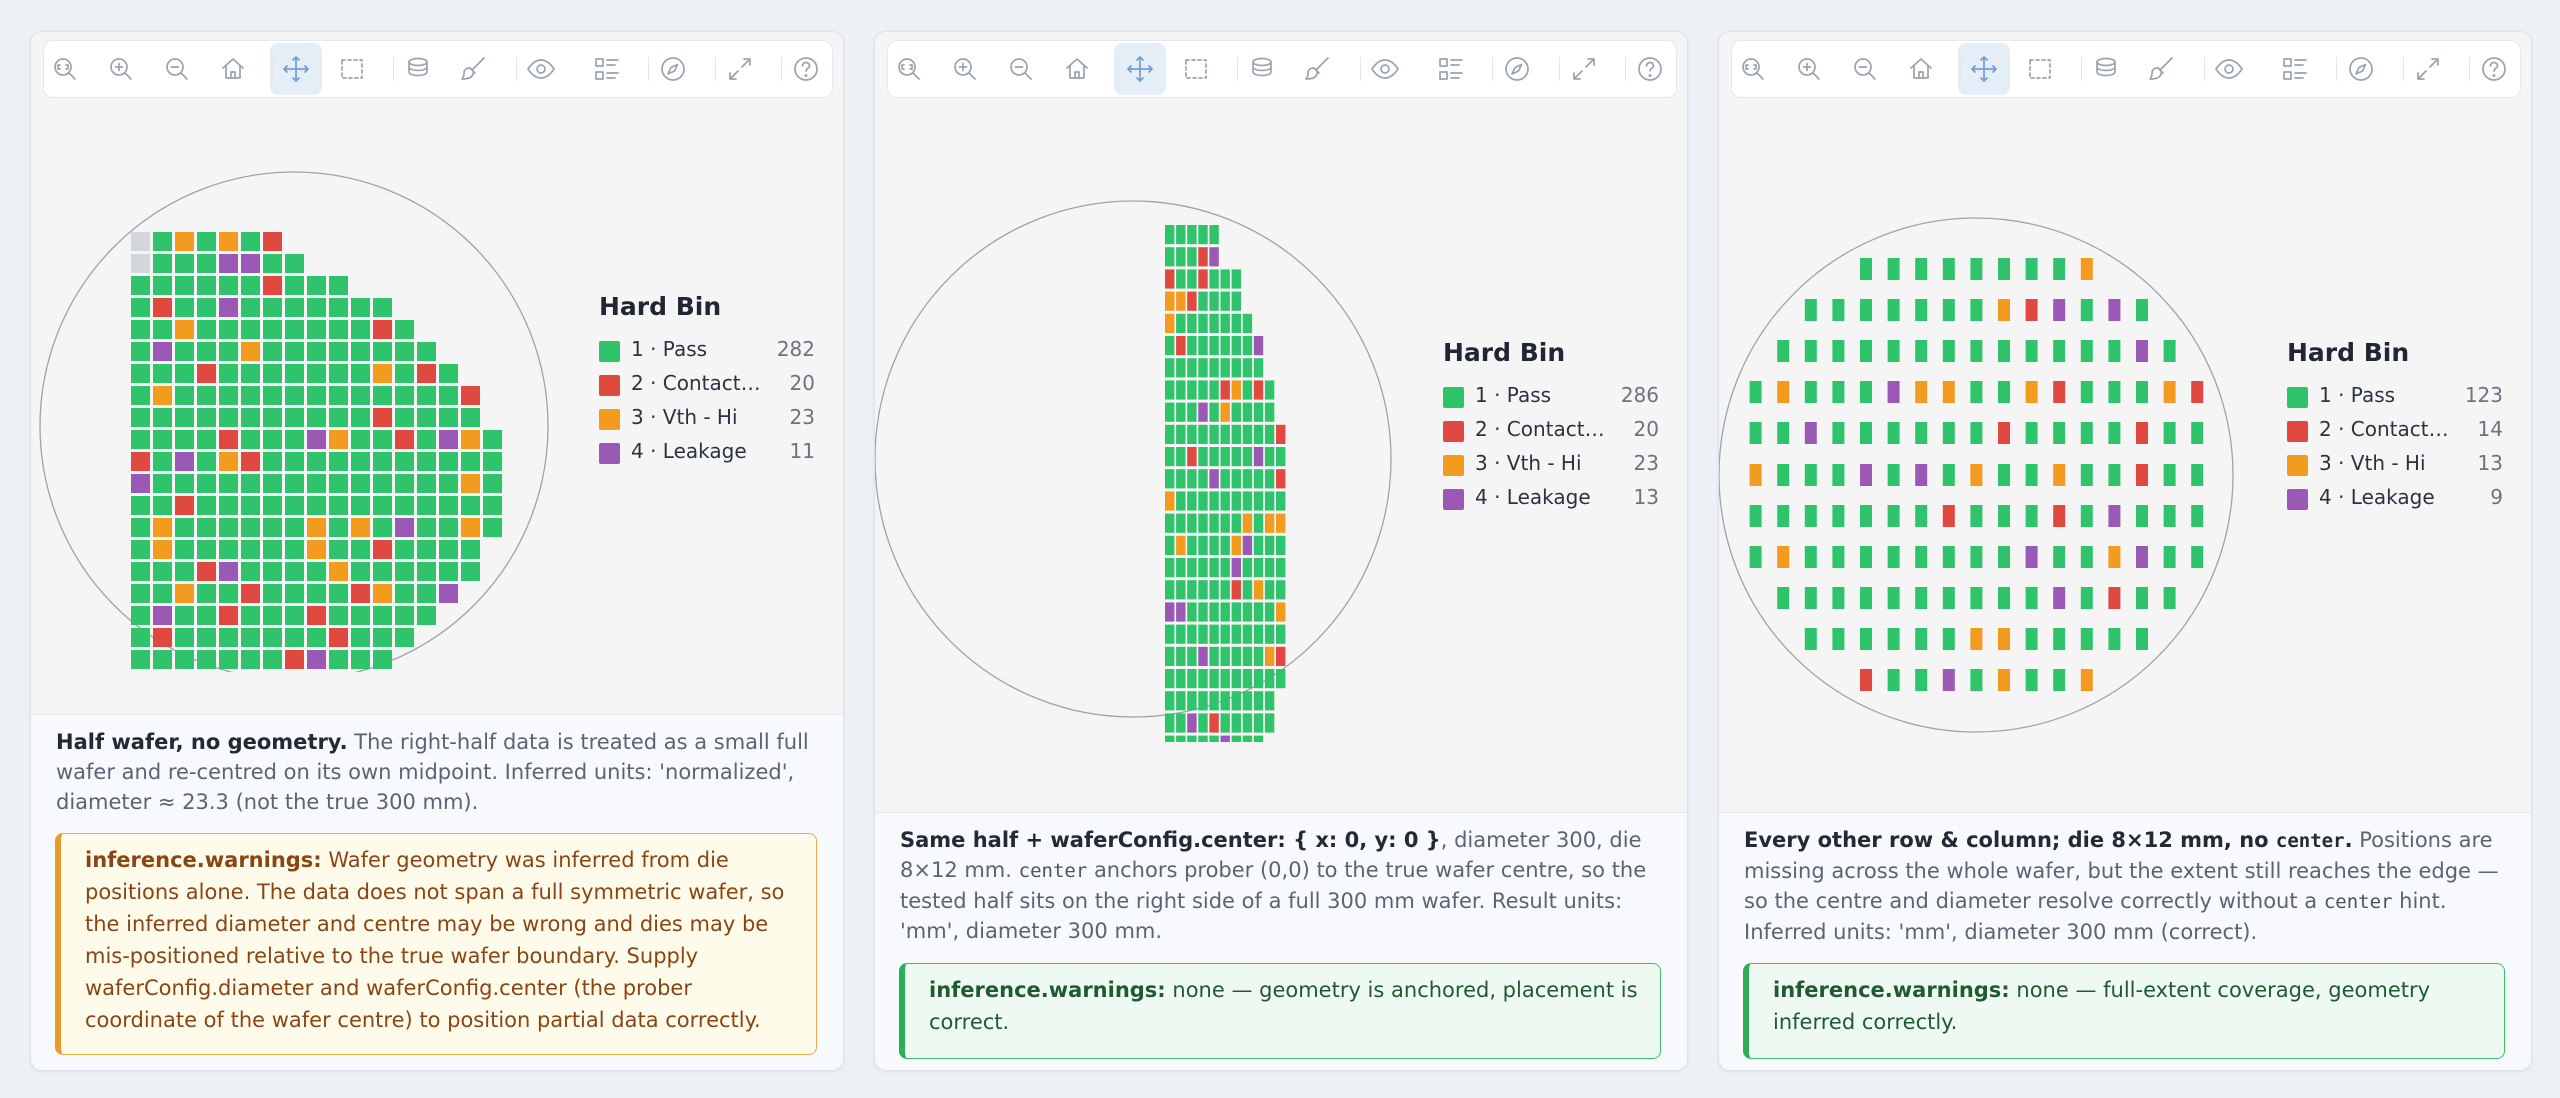  I want to click on zoom-out-button, so click(177, 69).